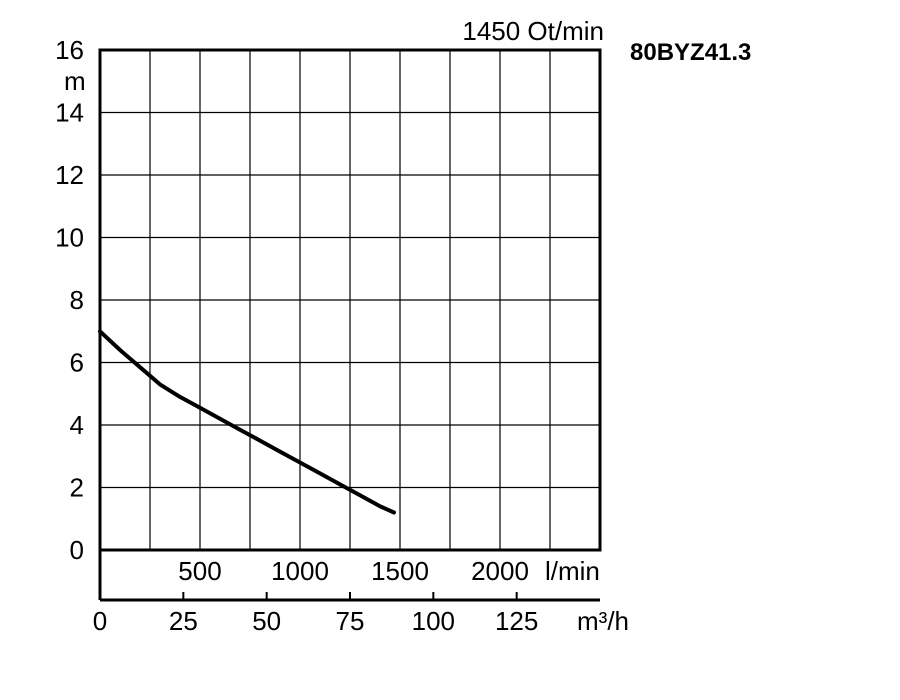  What do you see at coordinates (690, 52) in the screenshot?
I see `model-title: 80BYZ41.3` at bounding box center [690, 52].